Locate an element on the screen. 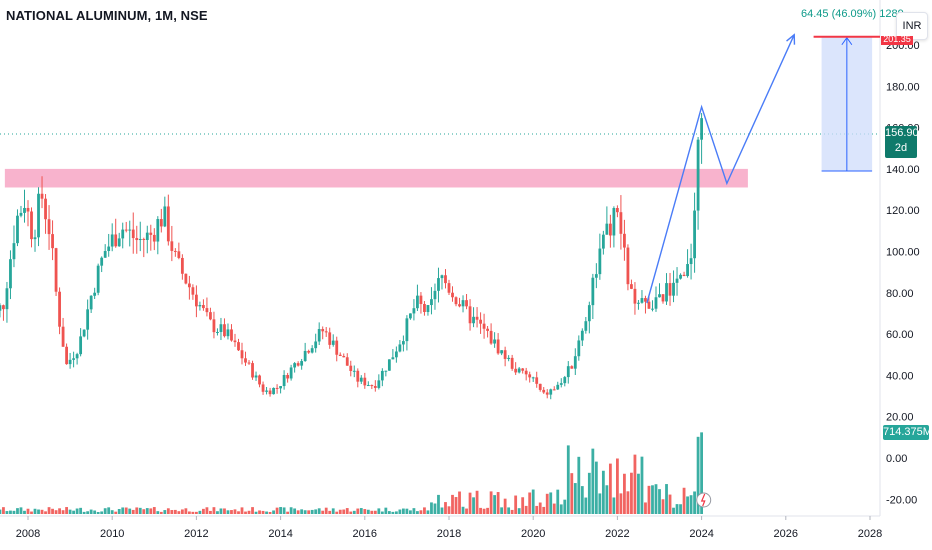 The height and width of the screenshot is (550, 932). y-tick-label: 60.00 is located at coordinates (900, 335).